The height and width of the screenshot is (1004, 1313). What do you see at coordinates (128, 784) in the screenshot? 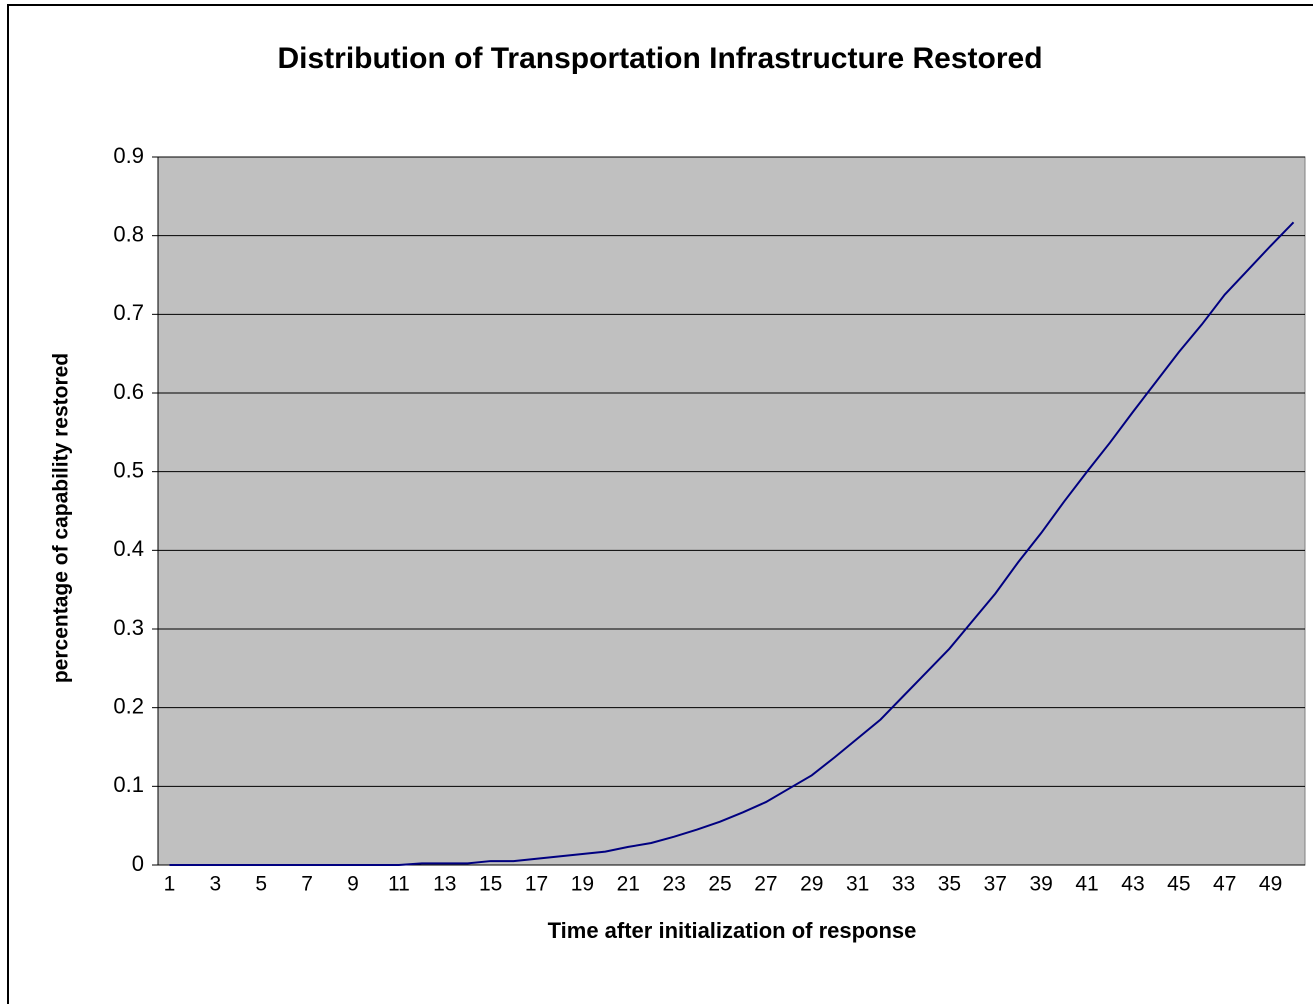
I see `y-tick-label: 0.1` at bounding box center [128, 784].